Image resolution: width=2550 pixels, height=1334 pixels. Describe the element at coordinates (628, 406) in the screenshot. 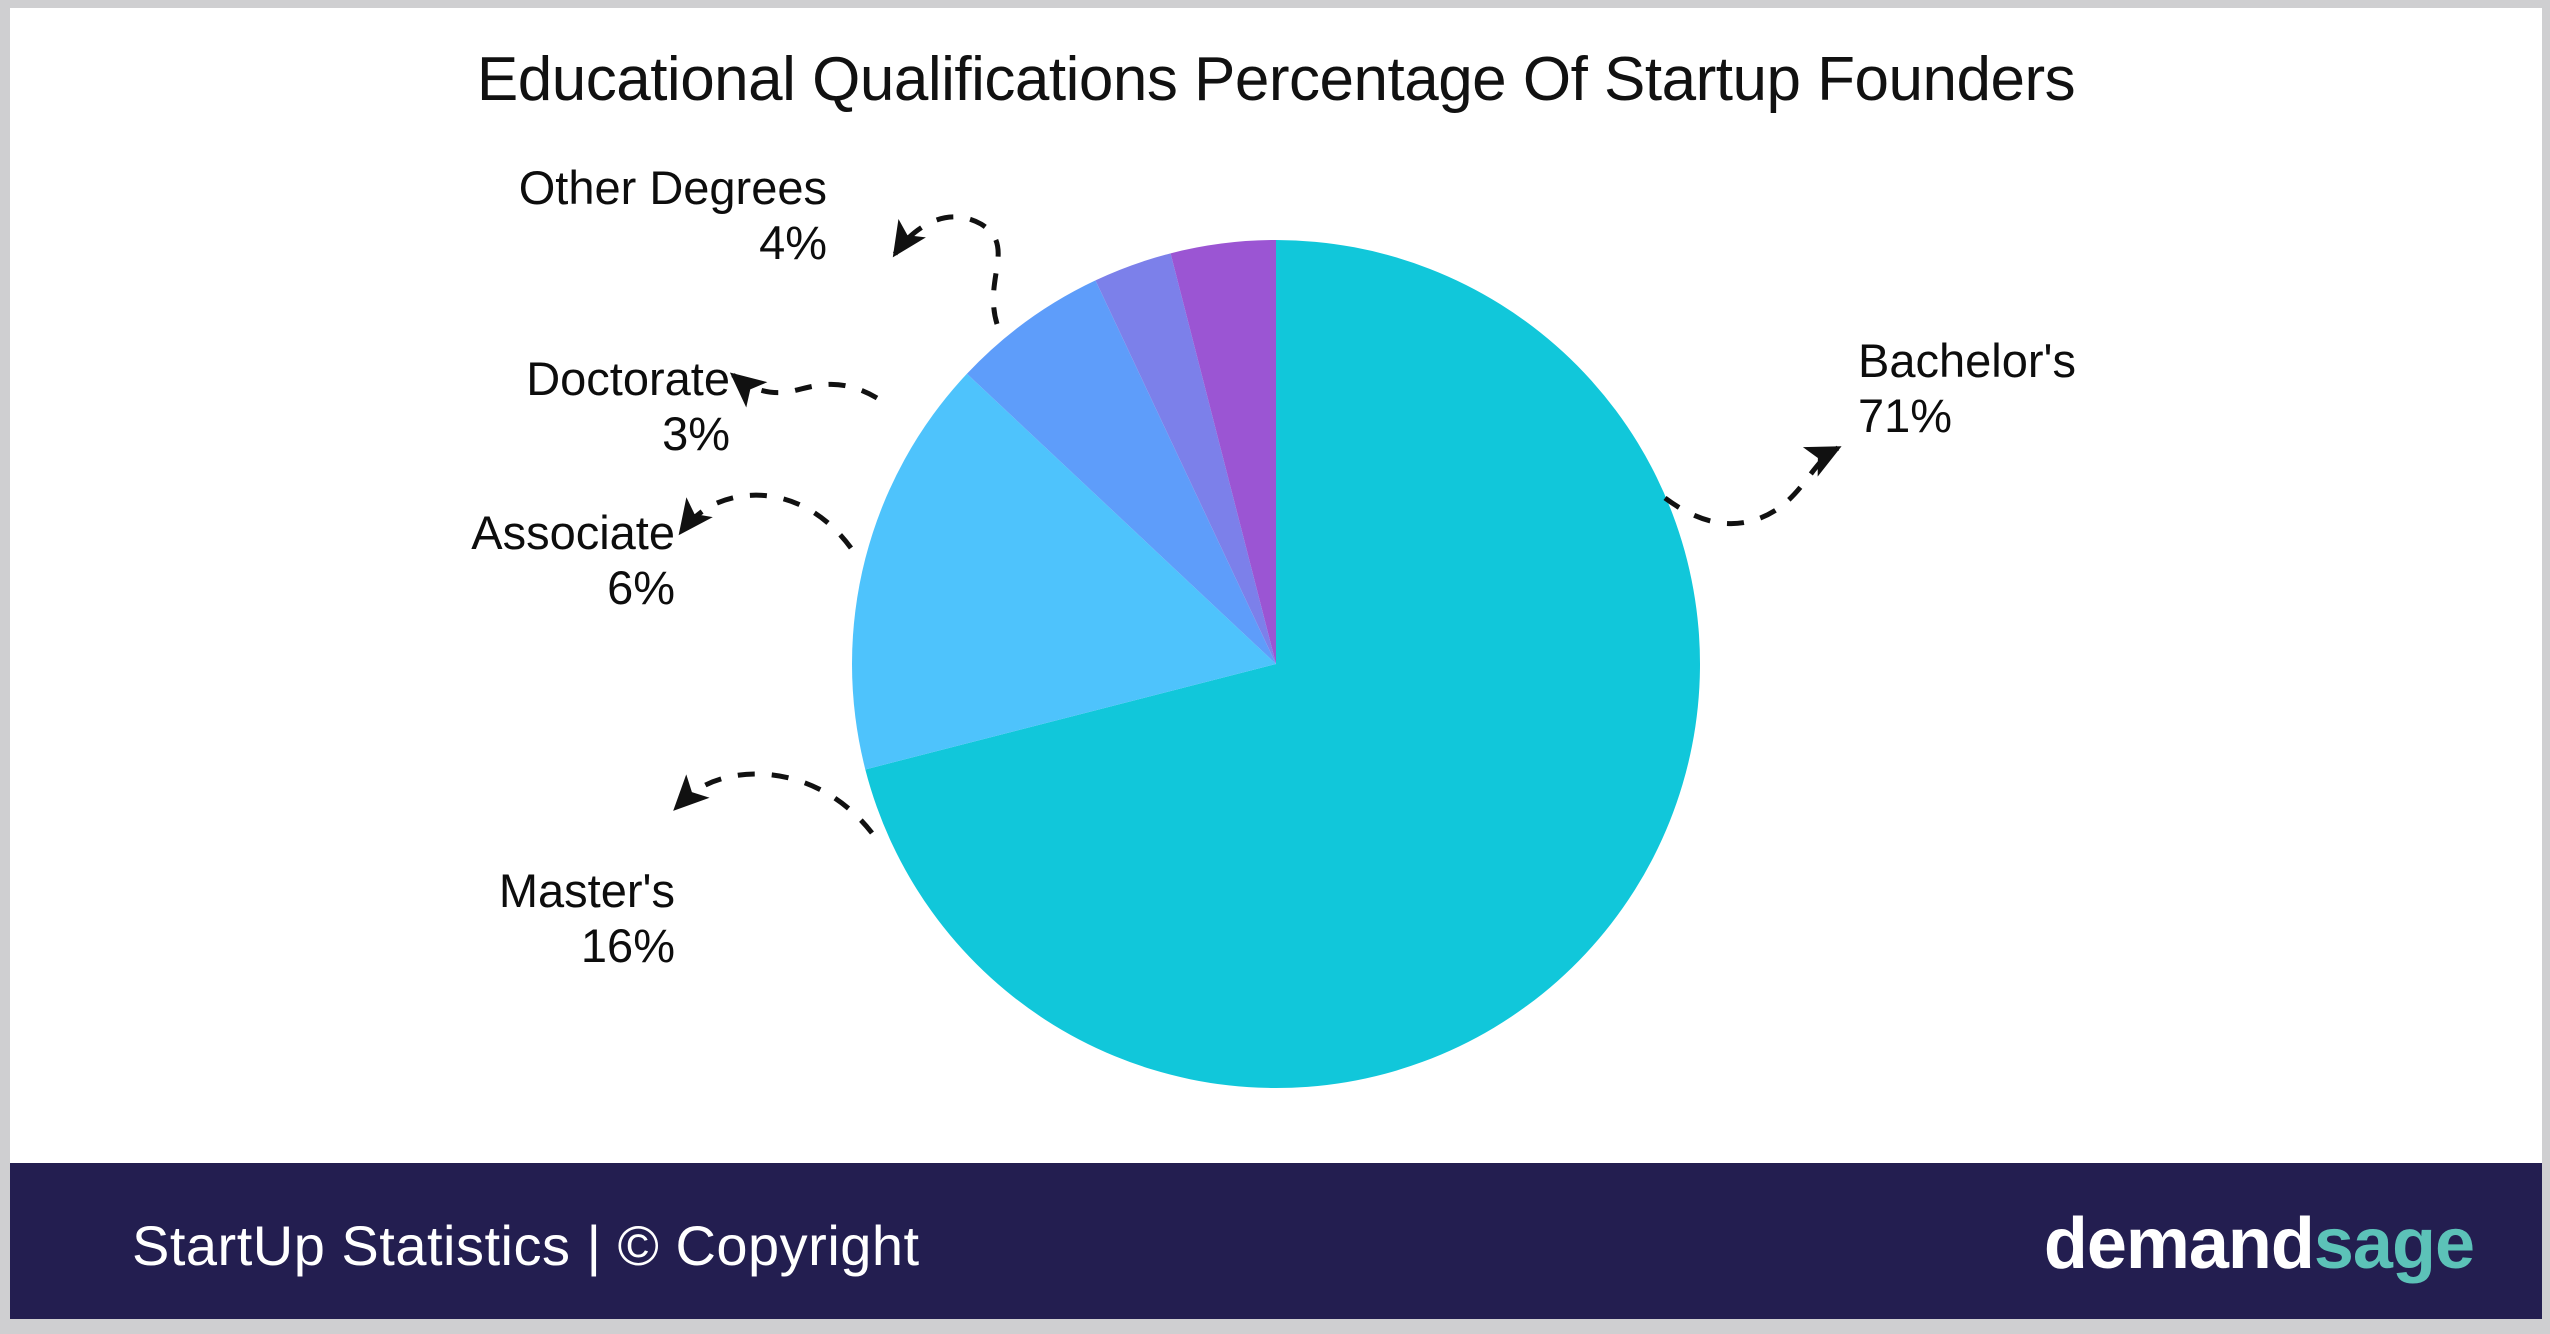

I see `callout-label-doctorate: Doctorate 3%` at that location.